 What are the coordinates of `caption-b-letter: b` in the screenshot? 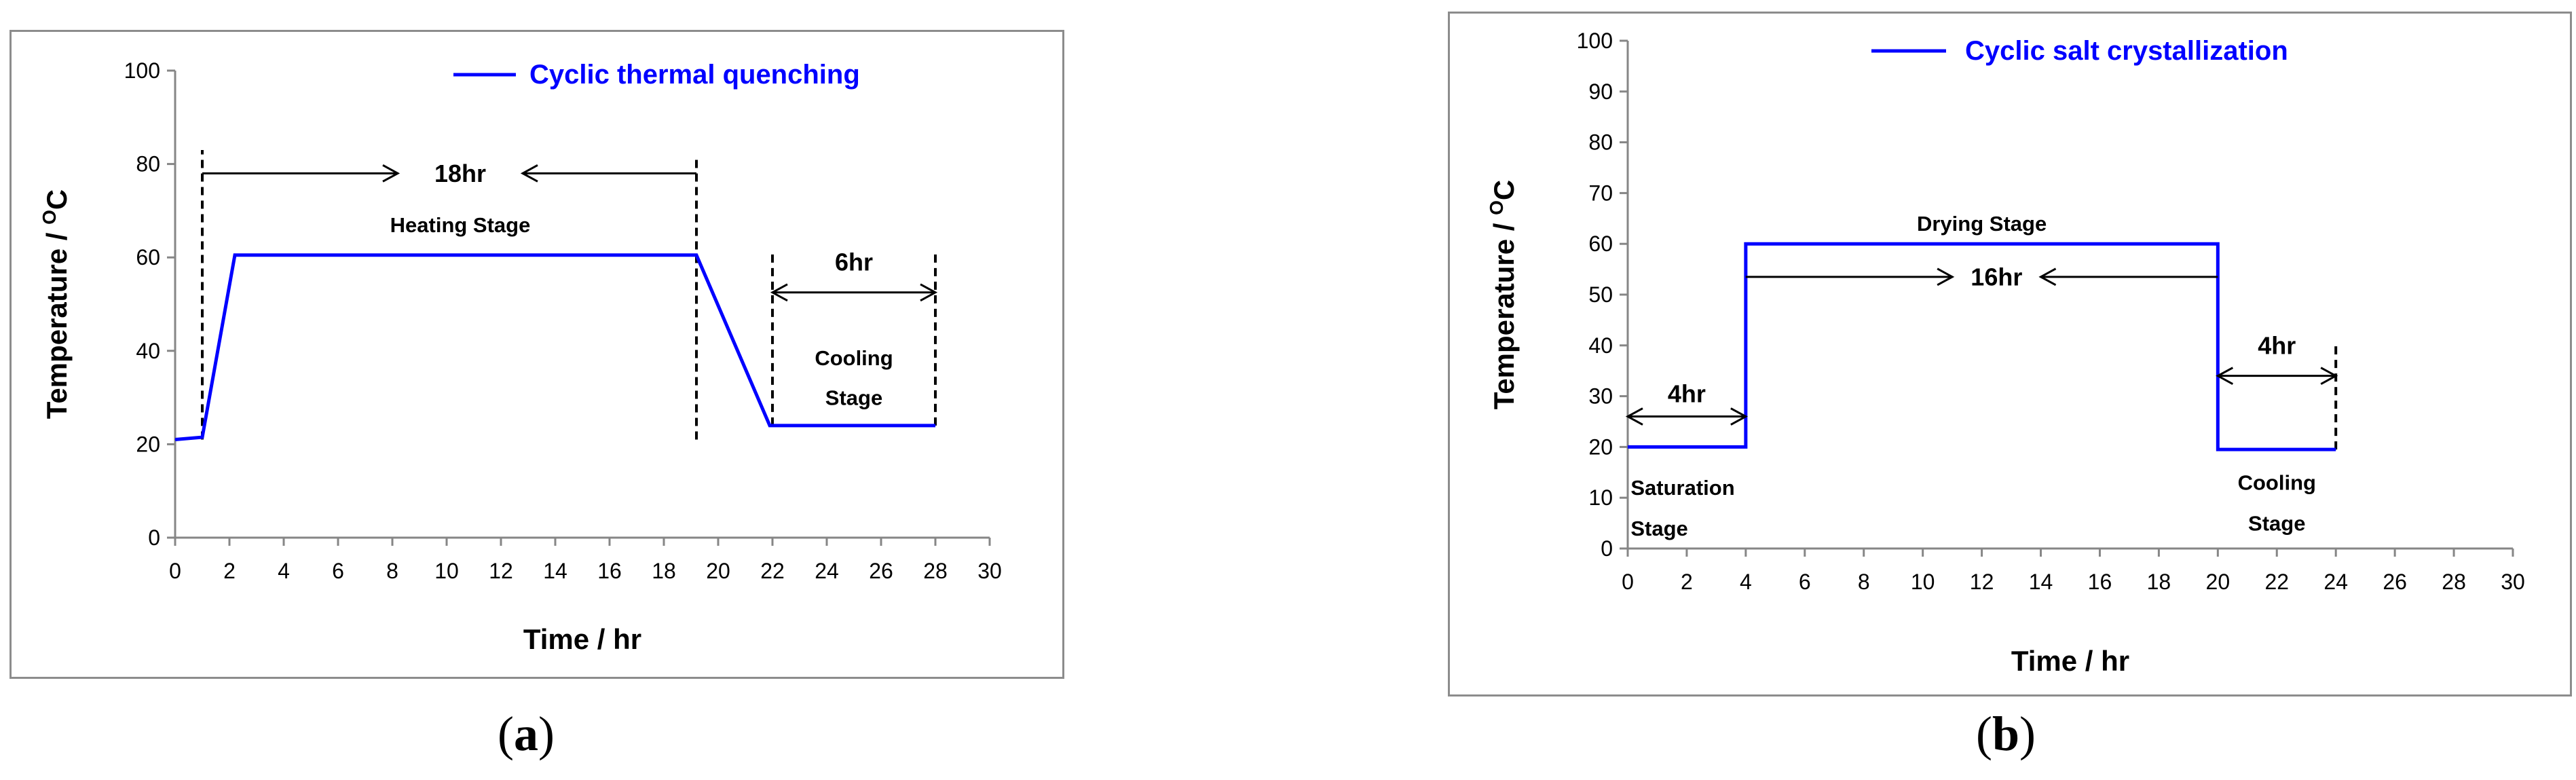 It's located at (2006, 734).